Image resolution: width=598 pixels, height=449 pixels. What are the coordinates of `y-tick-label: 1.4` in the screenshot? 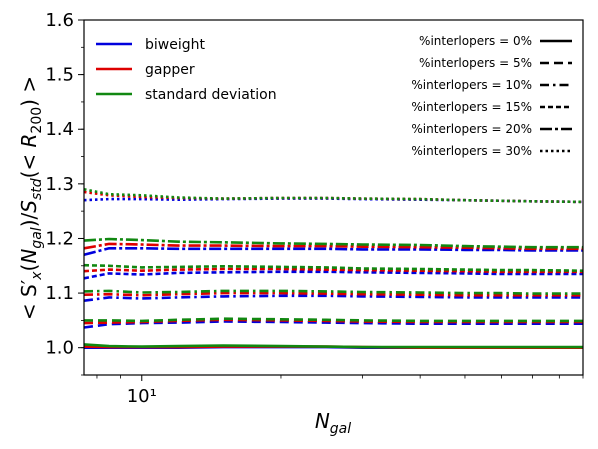 It's located at (59, 129).